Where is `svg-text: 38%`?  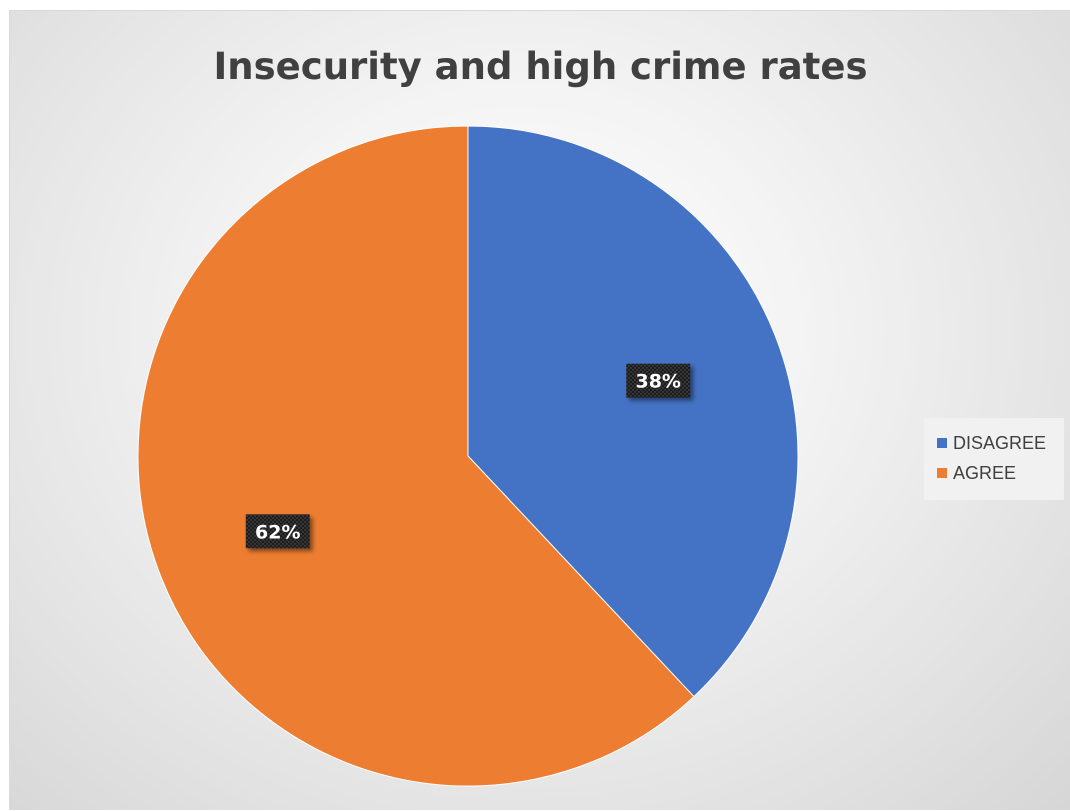 svg-text: 38% is located at coordinates (657, 382).